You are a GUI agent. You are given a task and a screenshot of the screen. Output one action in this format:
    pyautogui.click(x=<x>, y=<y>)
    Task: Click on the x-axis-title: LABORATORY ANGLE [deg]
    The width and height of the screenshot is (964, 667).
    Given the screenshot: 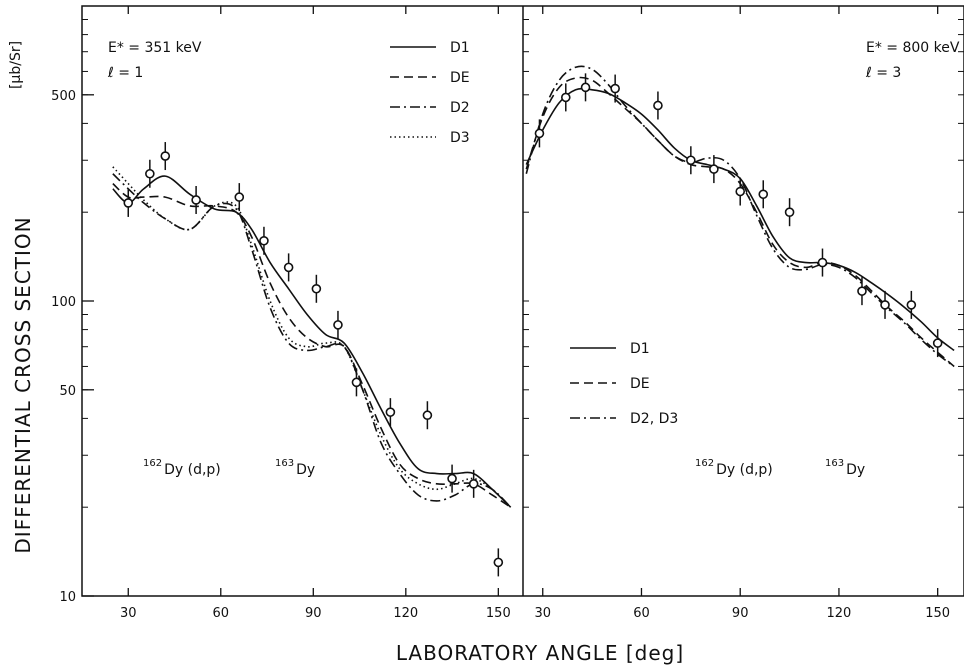 What is the action you would take?
    pyautogui.click(x=540, y=653)
    